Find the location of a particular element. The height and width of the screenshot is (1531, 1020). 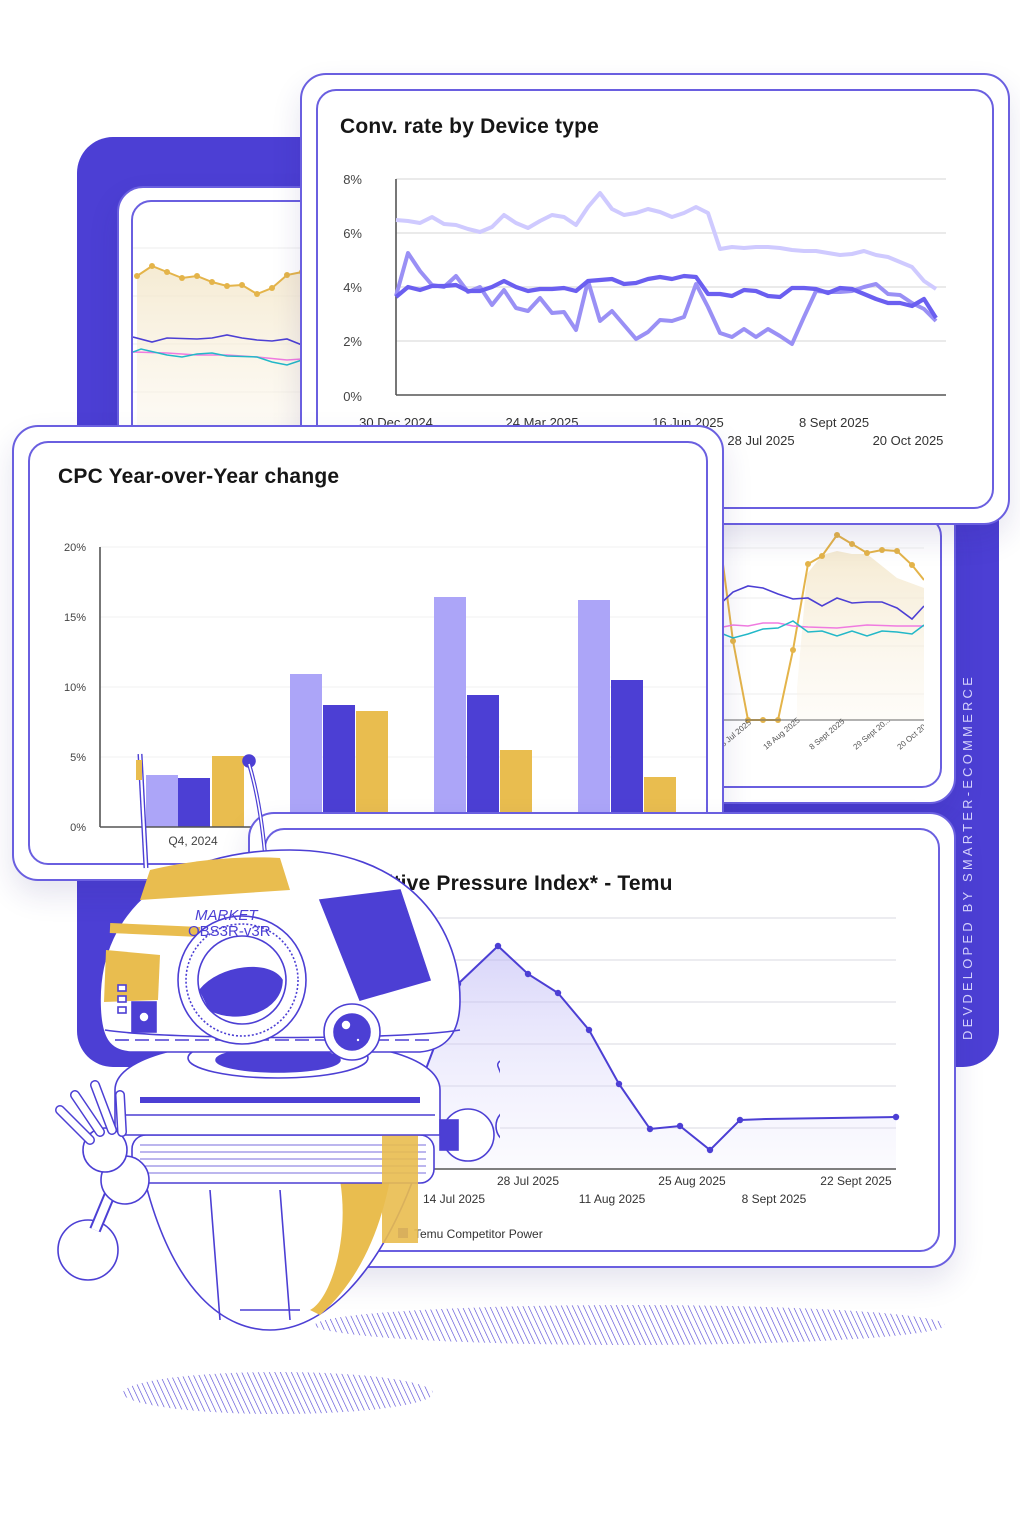

developed-by-label: DEVDELOPED BY SMARTER-ECOMMERCE is located at coordinates (967, 857).